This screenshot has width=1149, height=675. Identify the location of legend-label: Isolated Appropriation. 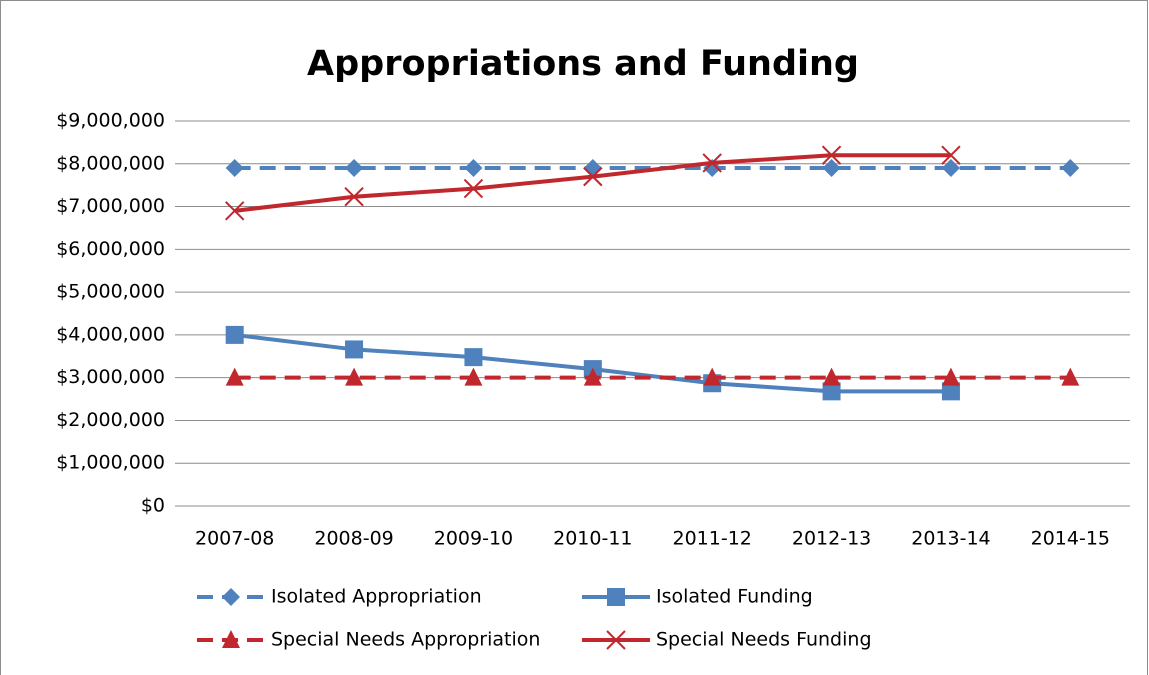
(376, 597).